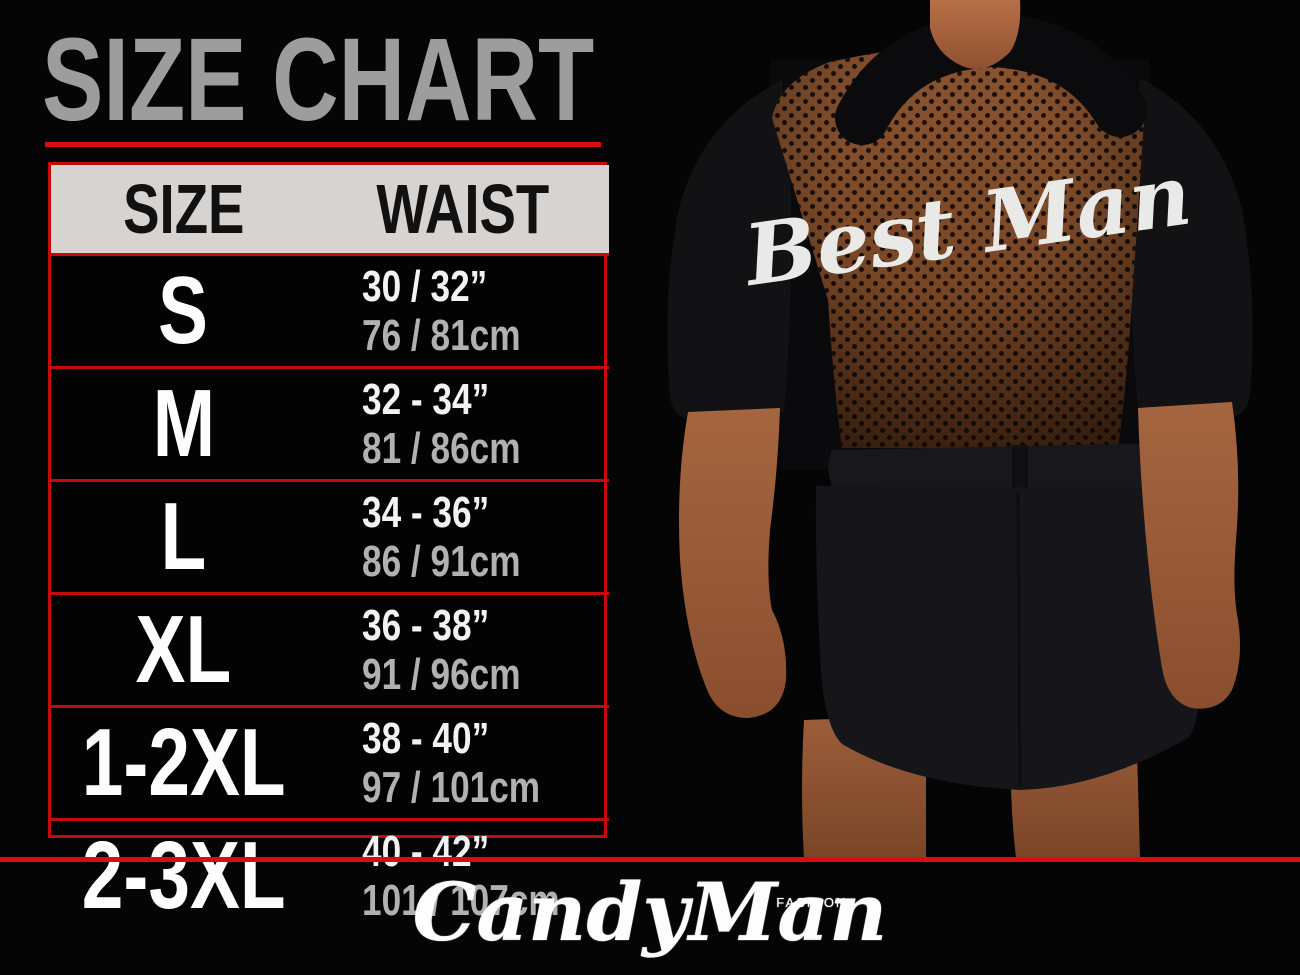 Image resolution: width=1300 pixels, height=975 pixels. I want to click on size-cell: L, so click(183, 537).